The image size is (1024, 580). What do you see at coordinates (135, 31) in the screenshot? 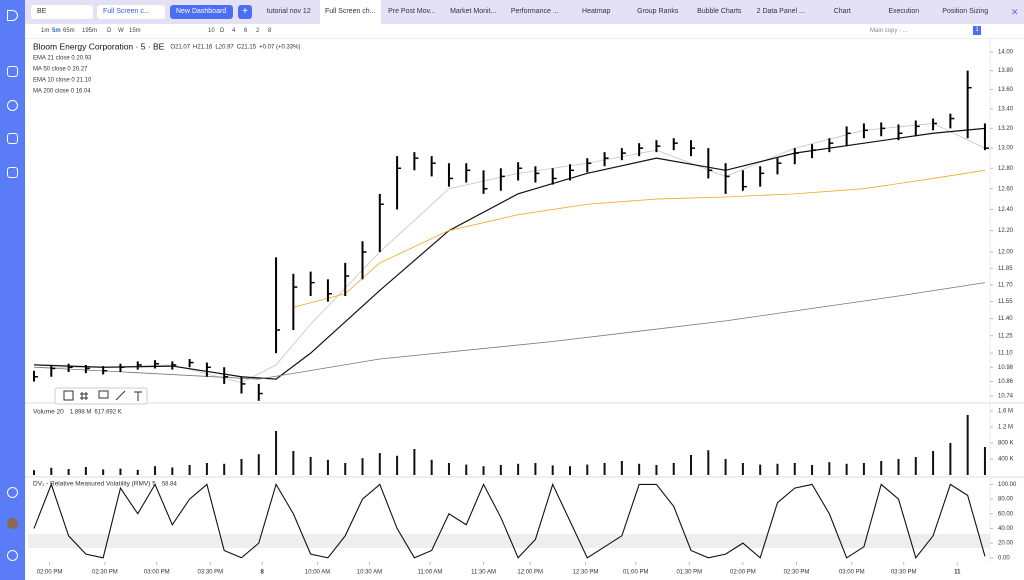
I see `interval: 15m` at bounding box center [135, 31].